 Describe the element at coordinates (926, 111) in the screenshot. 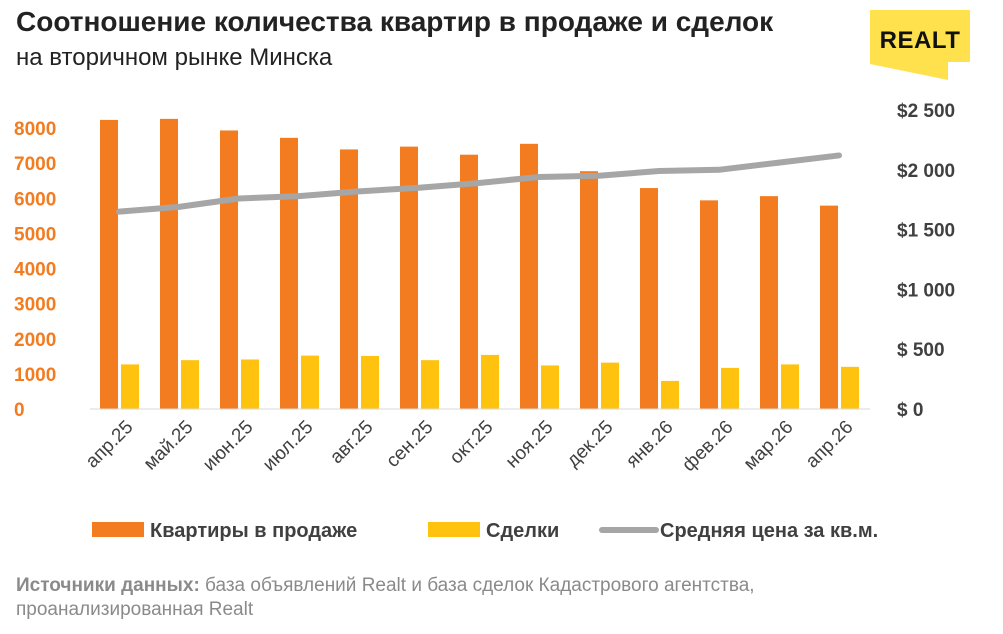

I see `y-right-tick-5: $2 500` at that location.